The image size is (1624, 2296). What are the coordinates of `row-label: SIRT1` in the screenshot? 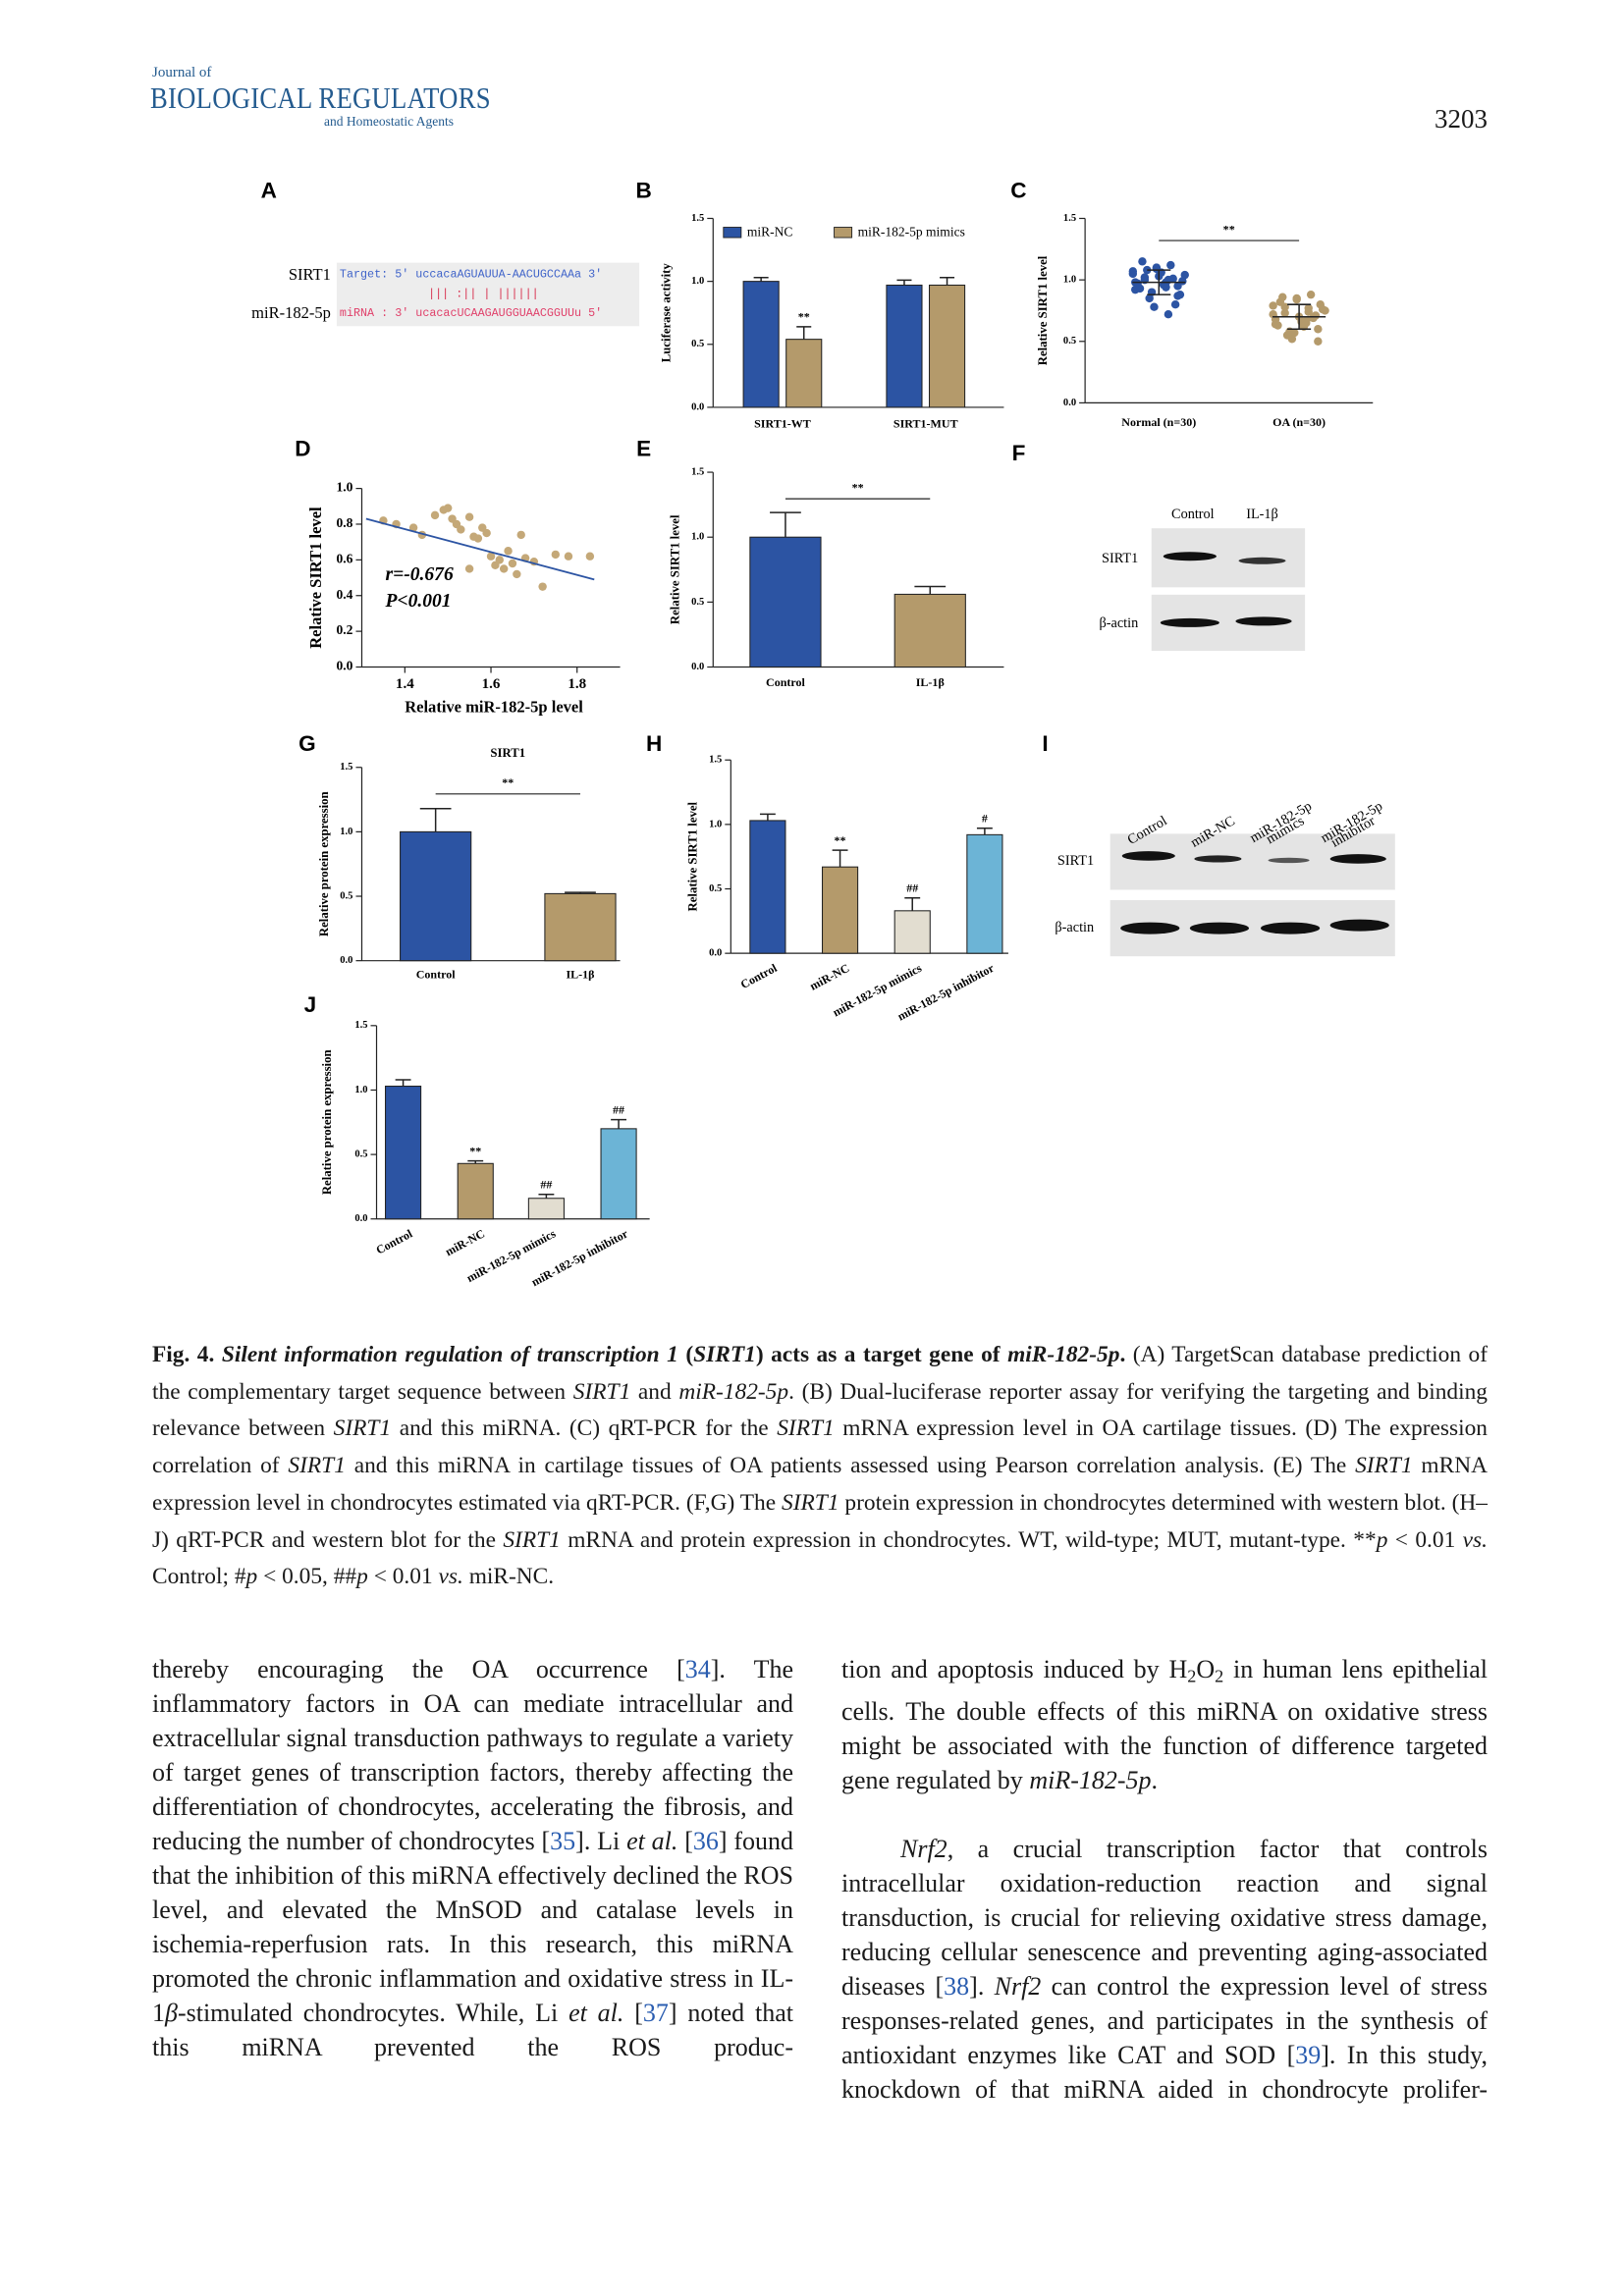 It's located at (1120, 558).